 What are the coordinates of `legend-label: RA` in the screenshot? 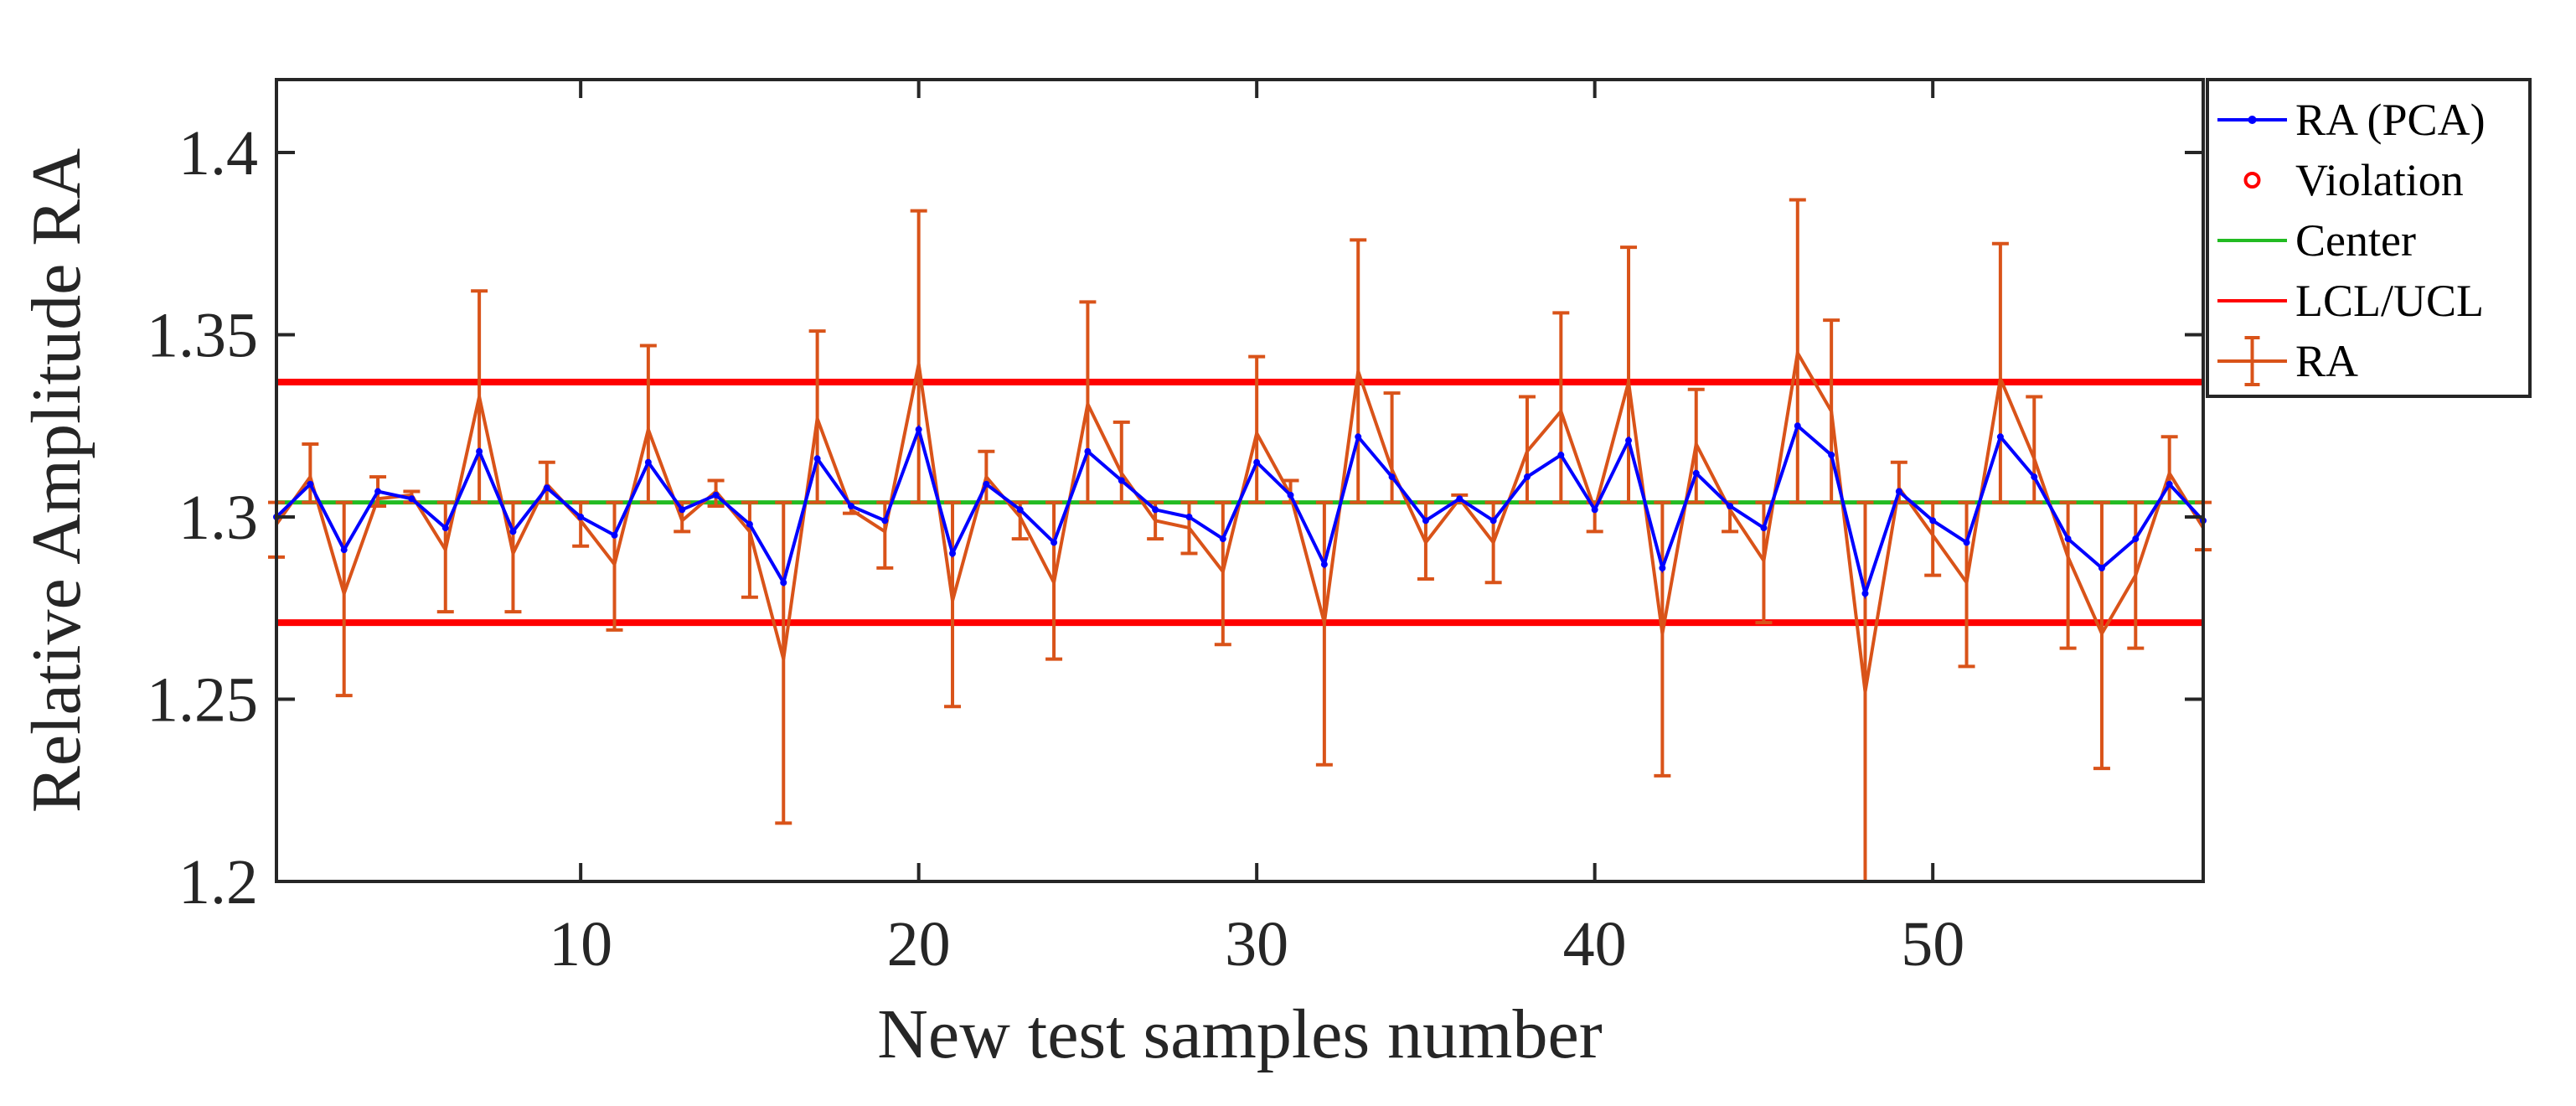 It's located at (2326, 361).